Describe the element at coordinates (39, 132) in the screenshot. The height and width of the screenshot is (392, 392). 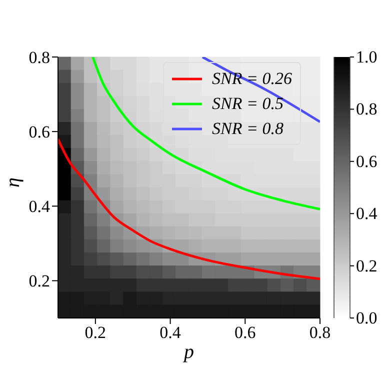
I see `y-tick-label: 0.6` at that location.